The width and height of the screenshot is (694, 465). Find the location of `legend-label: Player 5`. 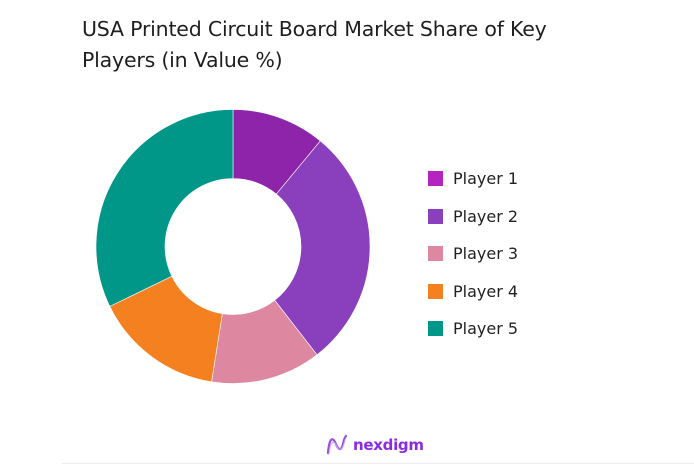

legend-label: Player 5 is located at coordinates (486, 329).